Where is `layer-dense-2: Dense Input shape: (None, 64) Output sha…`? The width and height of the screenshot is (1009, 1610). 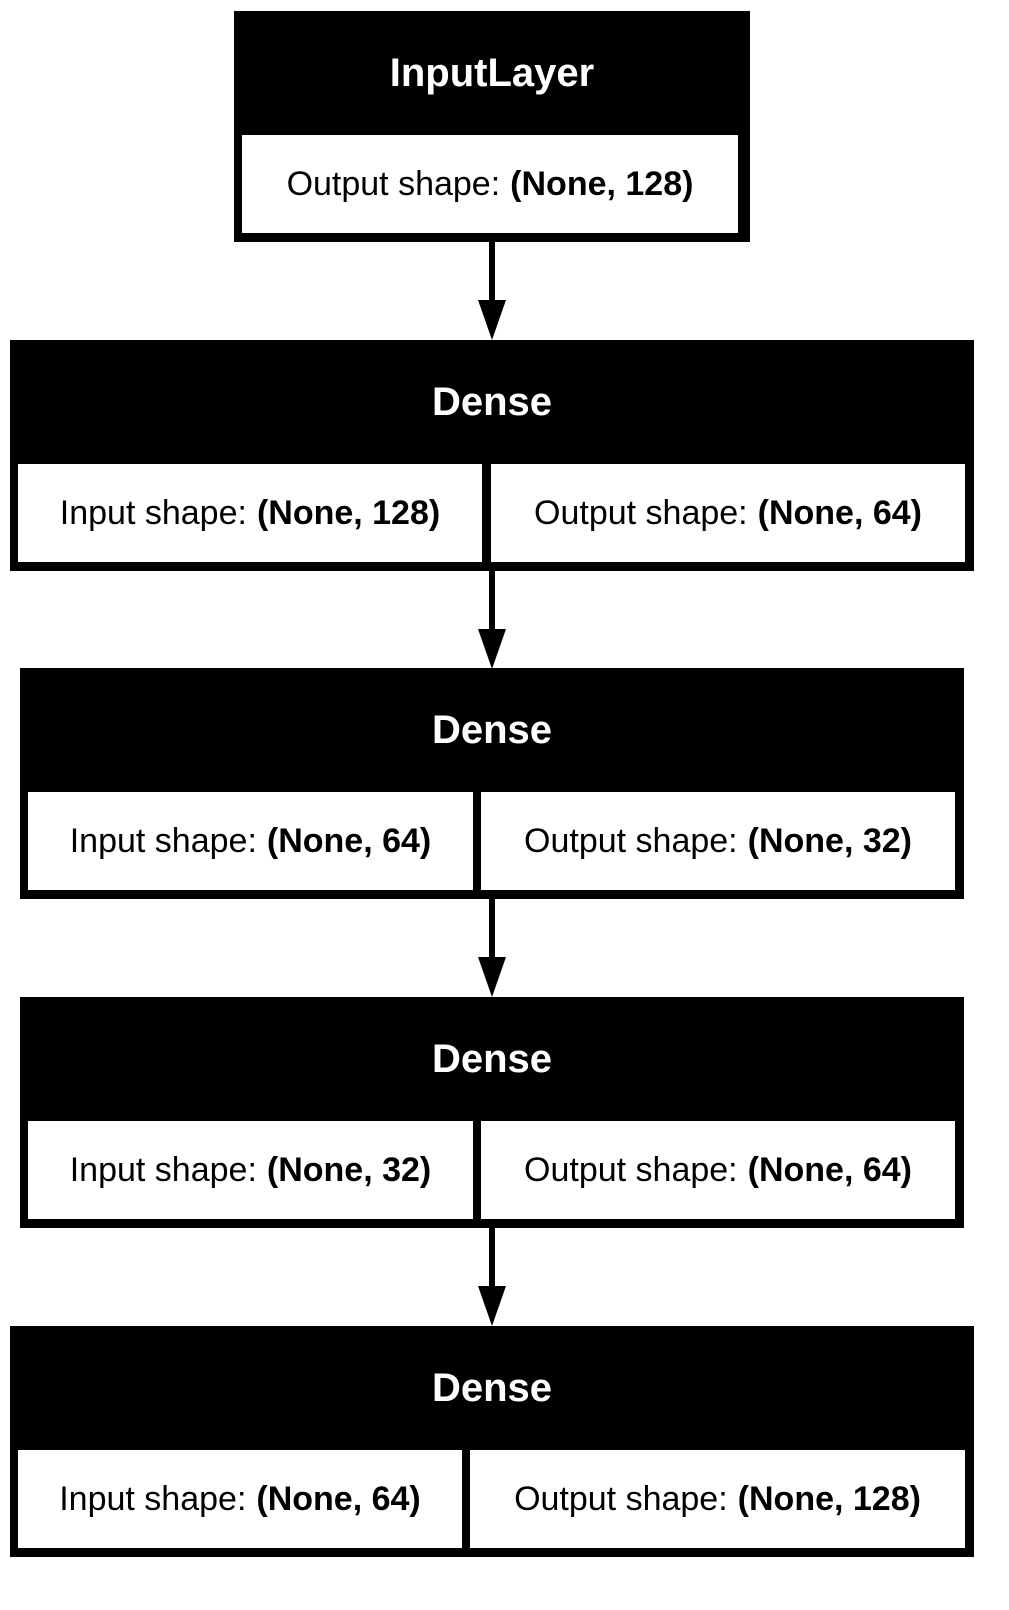 layer-dense-2: Dense Input shape: (None, 64) Output sha… is located at coordinates (492, 783).